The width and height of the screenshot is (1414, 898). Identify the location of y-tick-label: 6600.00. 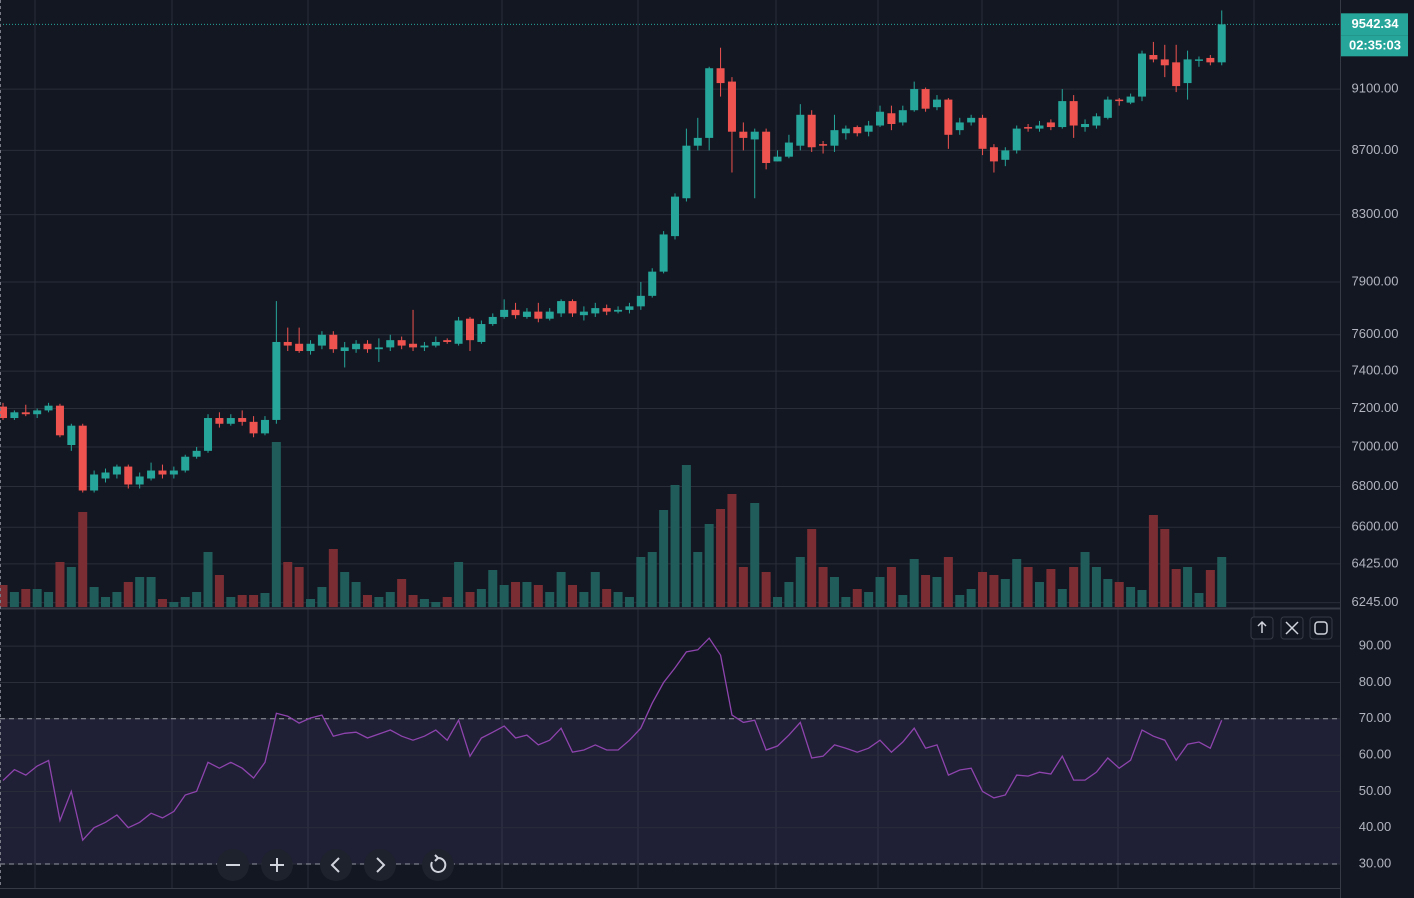
(1375, 526).